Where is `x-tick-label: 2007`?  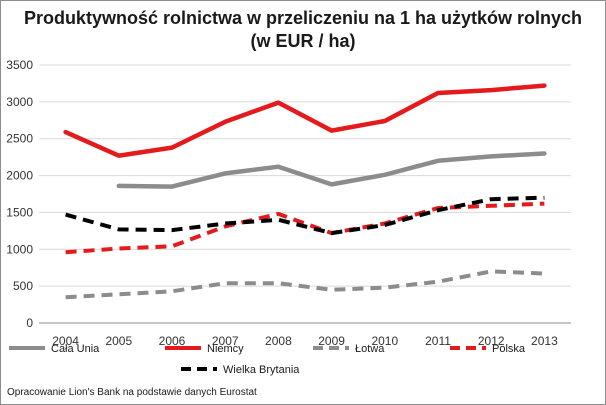
x-tick-label: 2007 is located at coordinates (225, 341).